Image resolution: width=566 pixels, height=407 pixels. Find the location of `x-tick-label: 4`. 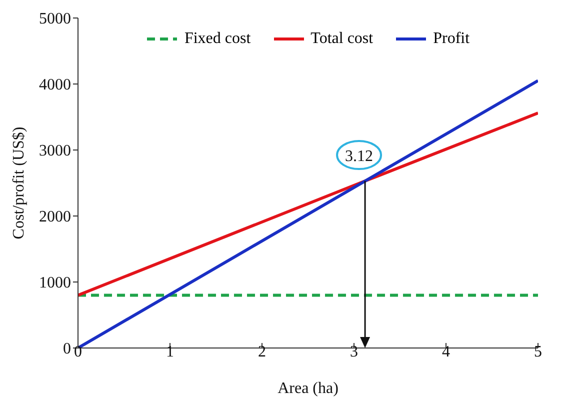

x-tick-label: 4 is located at coordinates (446, 351).